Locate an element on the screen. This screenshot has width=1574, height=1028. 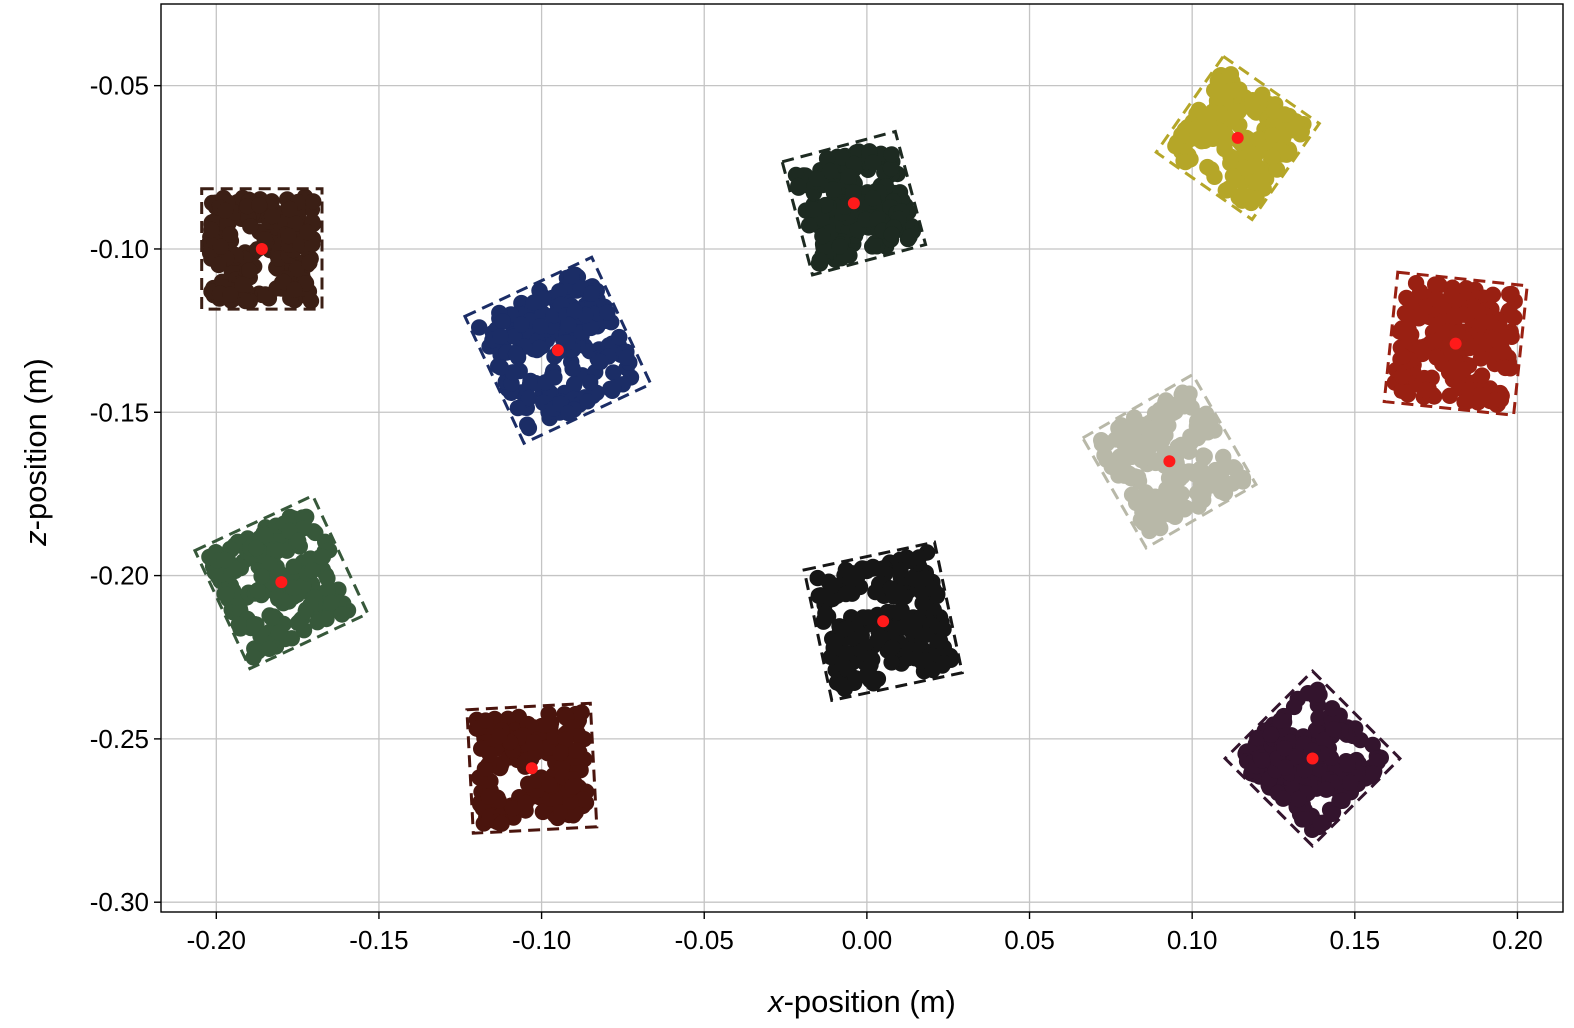
cluster-2-centroid is located at coordinates (557, 350).